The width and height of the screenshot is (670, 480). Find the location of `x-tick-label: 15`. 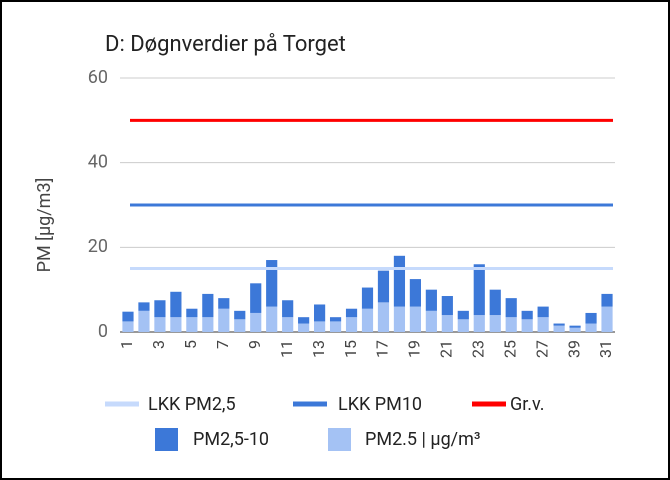

x-tick-label: 15 is located at coordinates (350, 349).